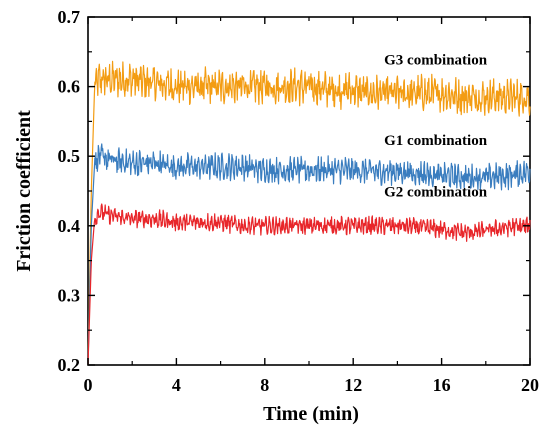  Describe the element at coordinates (69, 295) in the screenshot. I see `y-tick-label-0.3: 0.3` at that location.